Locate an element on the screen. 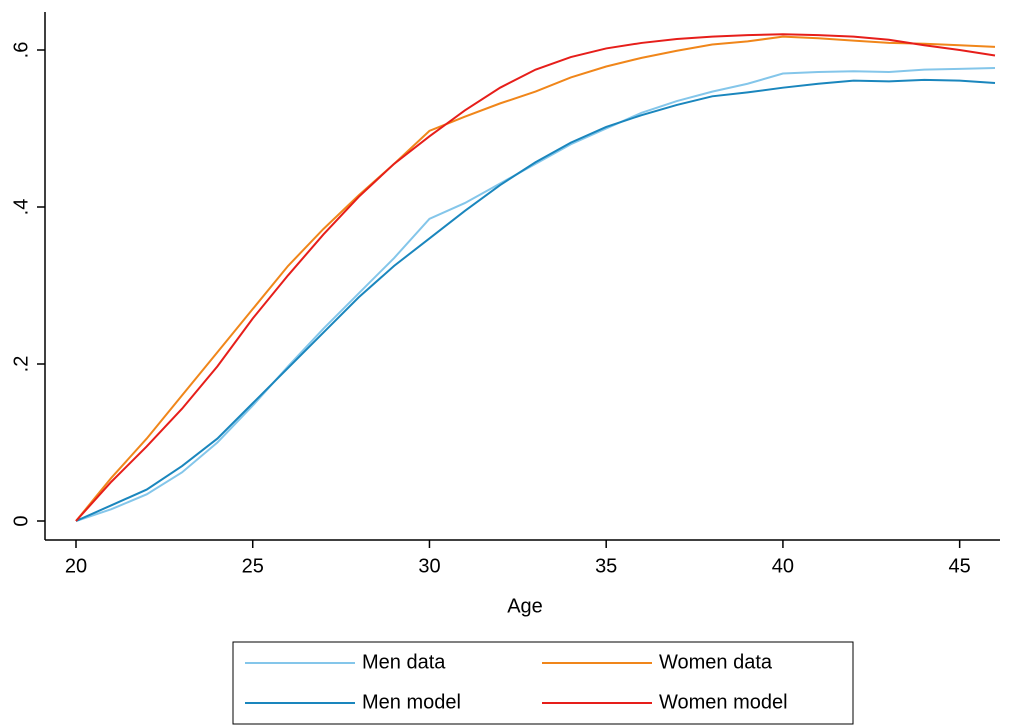 The width and height of the screenshot is (1010, 726). x-tick-label: 30 is located at coordinates (429, 566).